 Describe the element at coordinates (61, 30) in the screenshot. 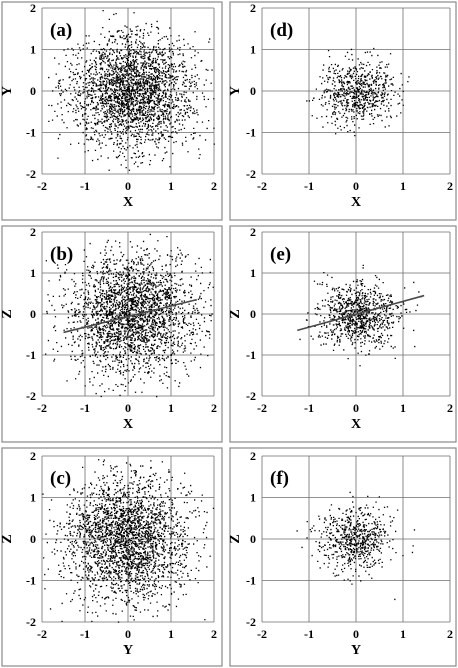

I see `panel-label: (a)` at that location.